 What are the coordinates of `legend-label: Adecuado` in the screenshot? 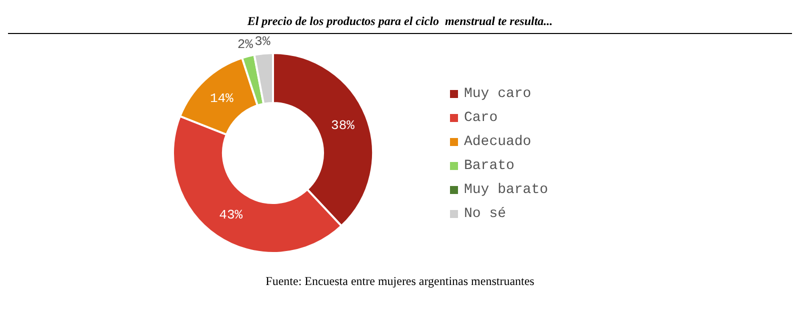 It's located at (498, 142).